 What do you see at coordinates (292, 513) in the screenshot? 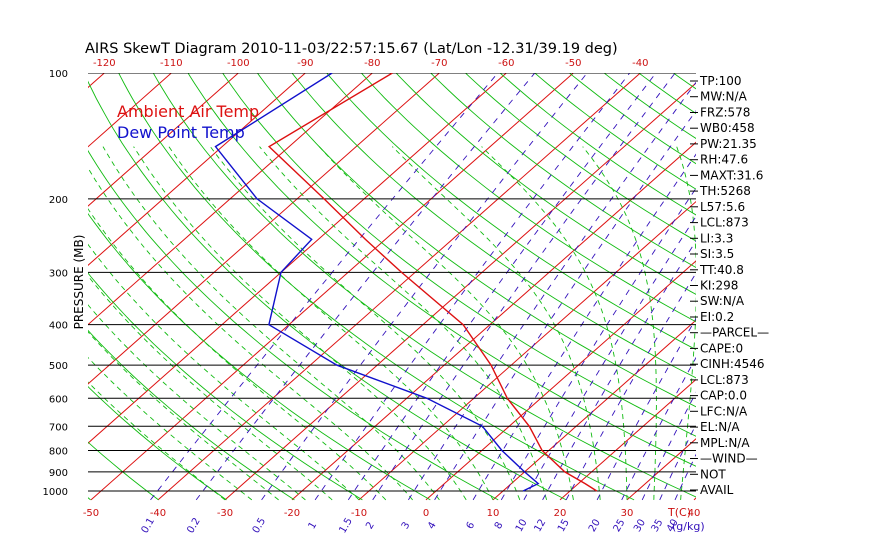
I see `bottom-tick-label: -20` at bounding box center [292, 513].